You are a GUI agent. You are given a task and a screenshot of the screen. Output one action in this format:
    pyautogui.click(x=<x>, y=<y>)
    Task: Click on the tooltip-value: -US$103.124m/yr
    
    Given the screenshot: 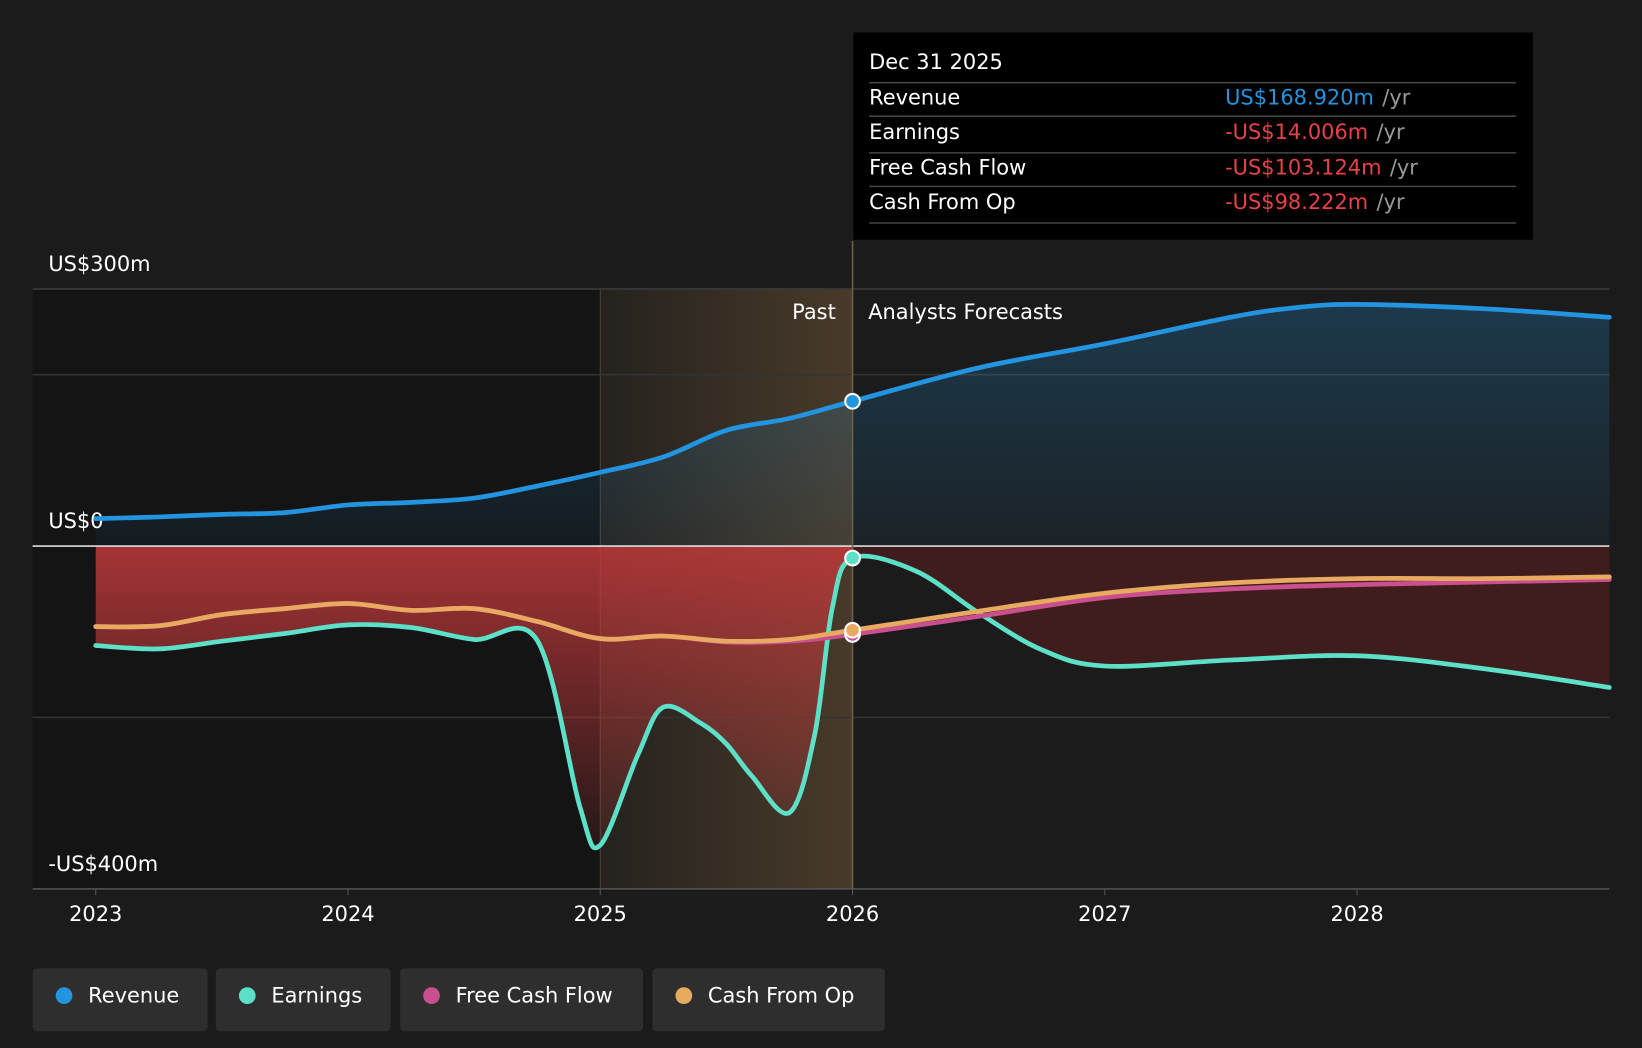 What is the action you would take?
    pyautogui.click(x=1321, y=168)
    